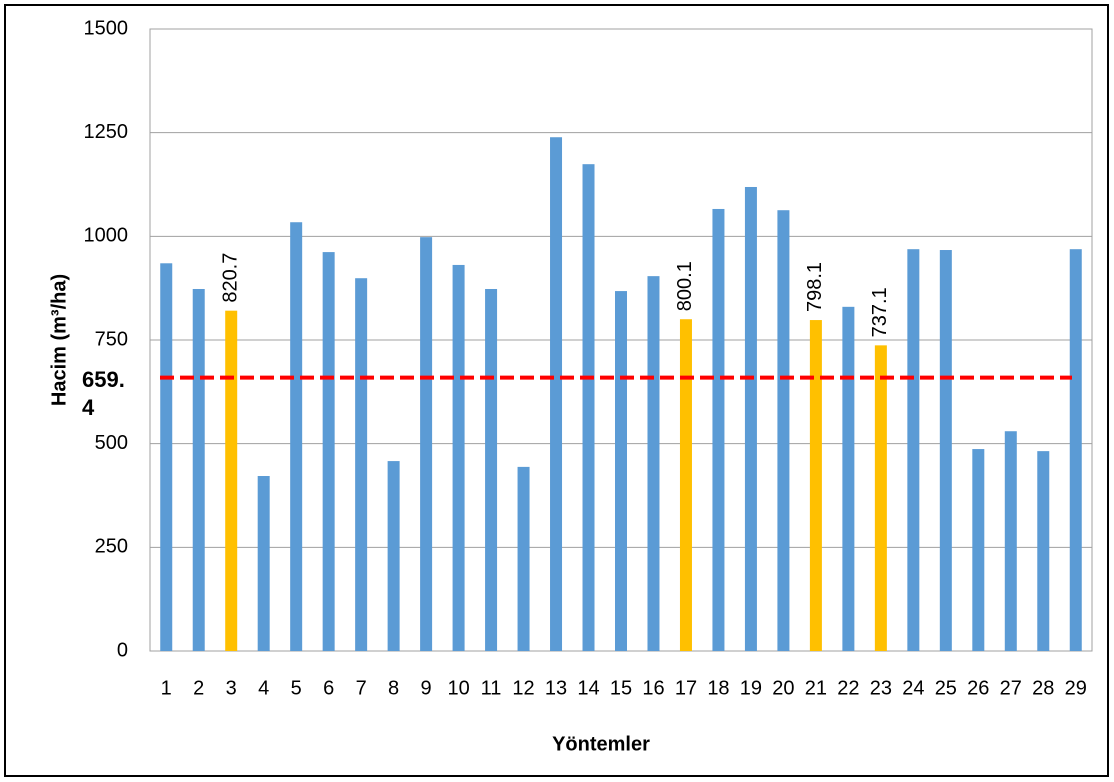 The image size is (1114, 782). Describe the element at coordinates (59, 340) in the screenshot. I see `y-axis-title: Hacim (m³/ha)` at that location.